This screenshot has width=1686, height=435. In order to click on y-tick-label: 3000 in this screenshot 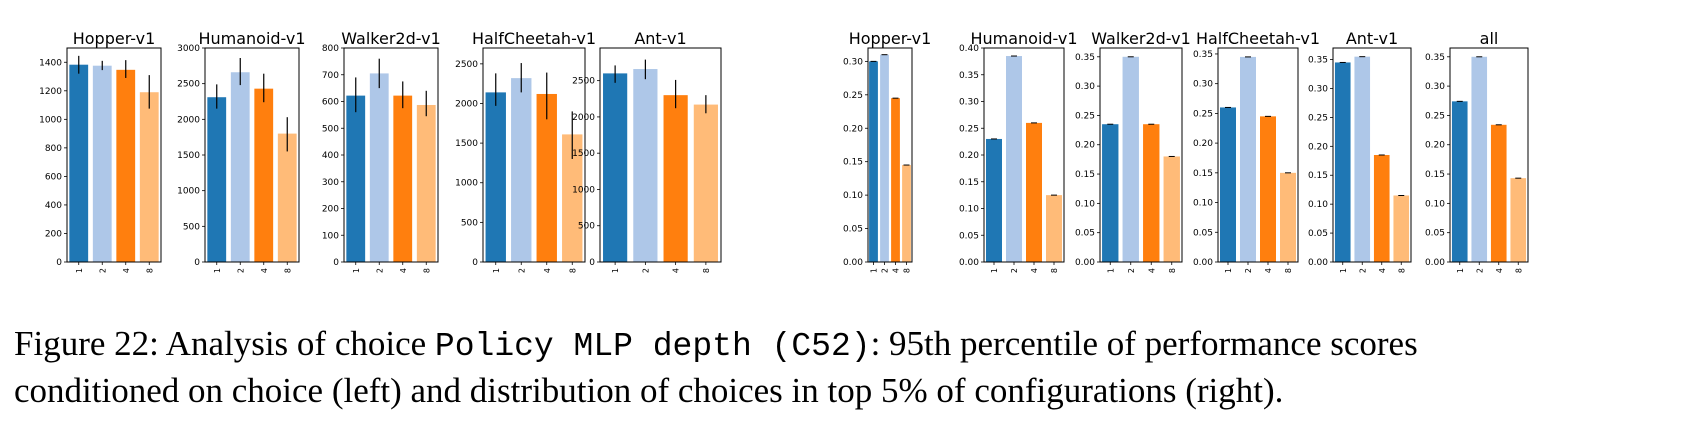, I will do `click(188, 49)`.